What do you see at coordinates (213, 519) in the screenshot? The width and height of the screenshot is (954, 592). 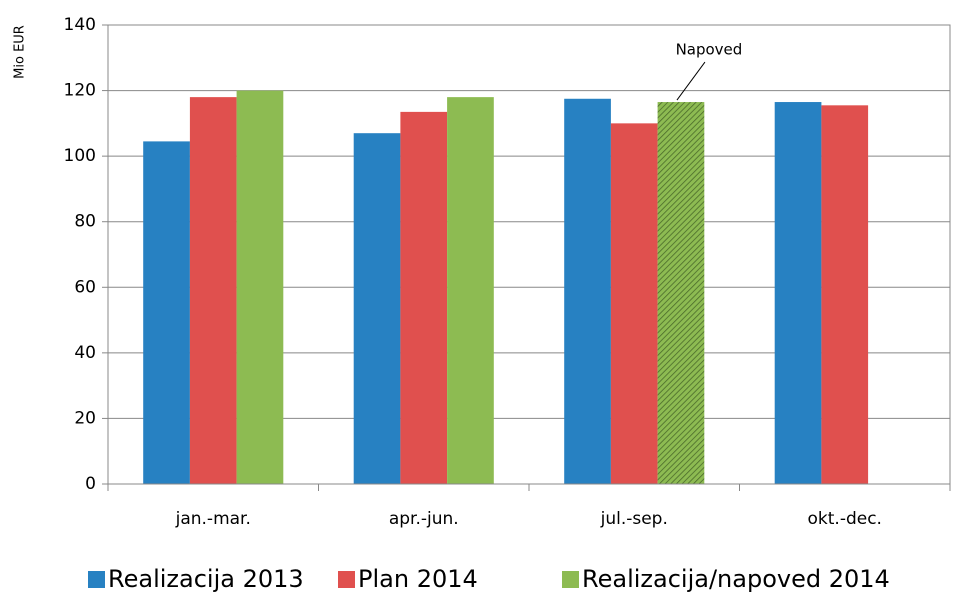 I see `x-tick-label: jan.-mar.` at bounding box center [213, 519].